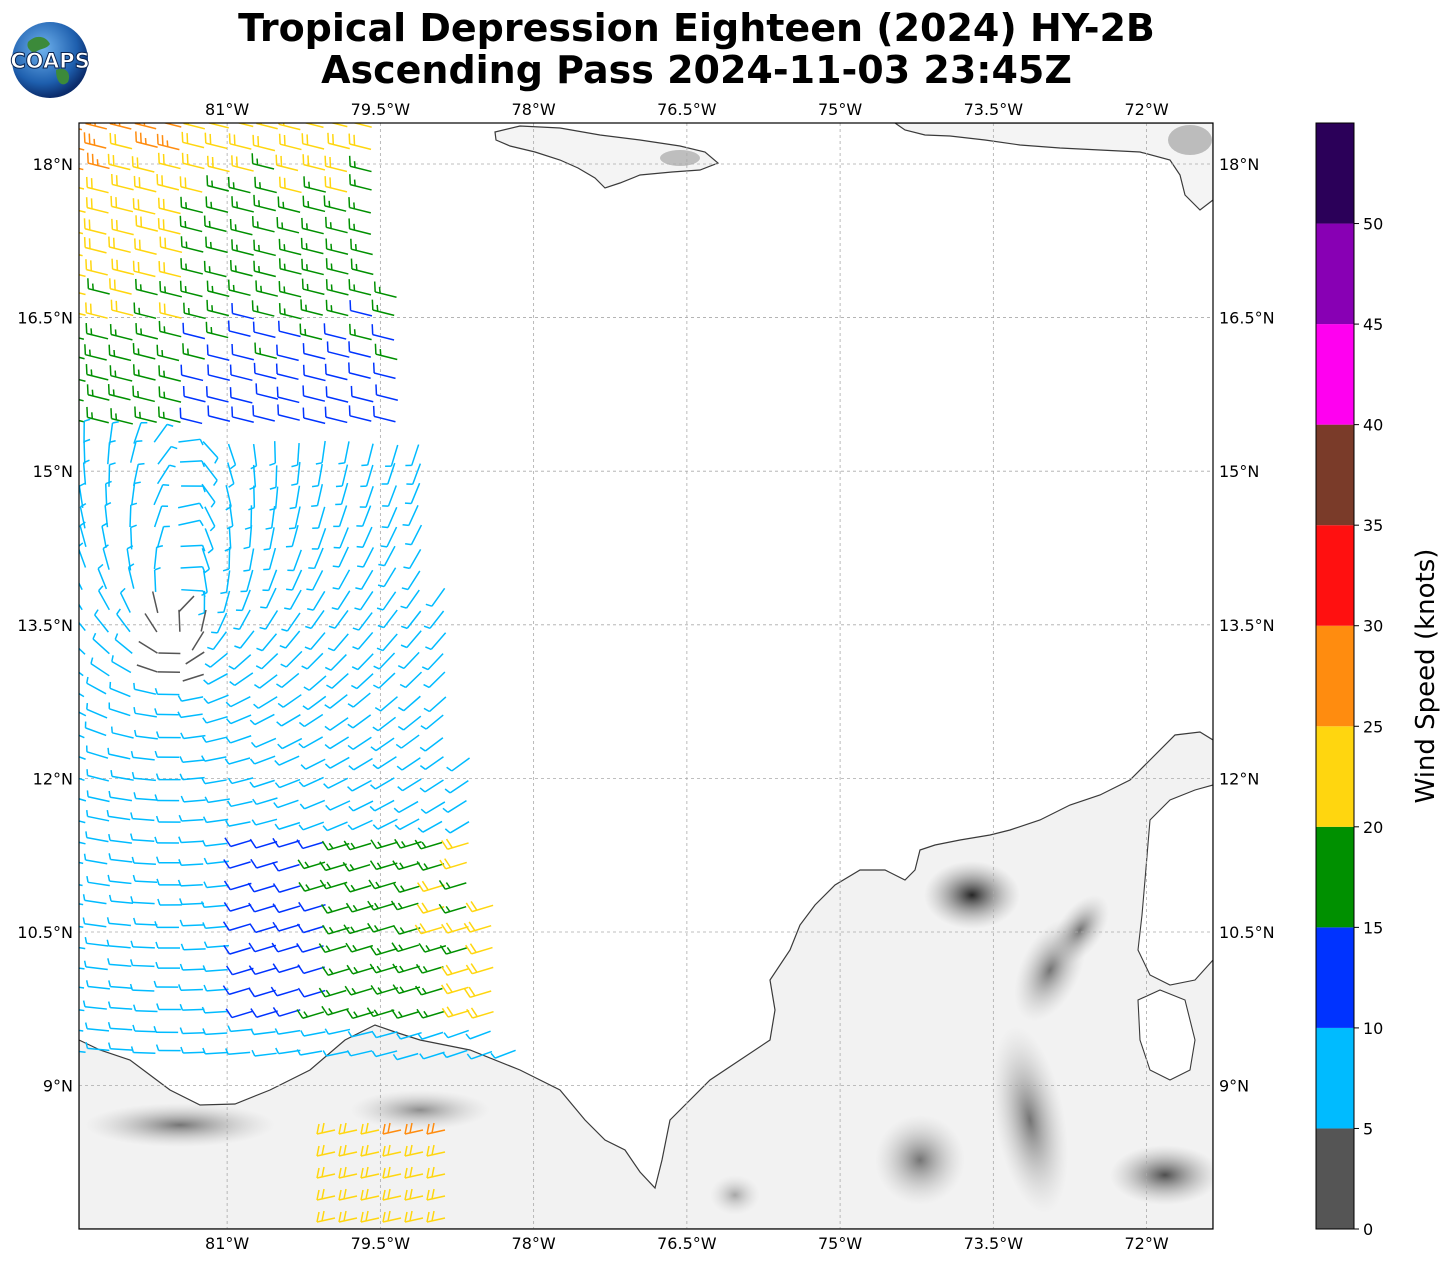  Describe the element at coordinates (227, 1243) in the screenshot. I see `lon-label-bottom: 81°W` at that location.